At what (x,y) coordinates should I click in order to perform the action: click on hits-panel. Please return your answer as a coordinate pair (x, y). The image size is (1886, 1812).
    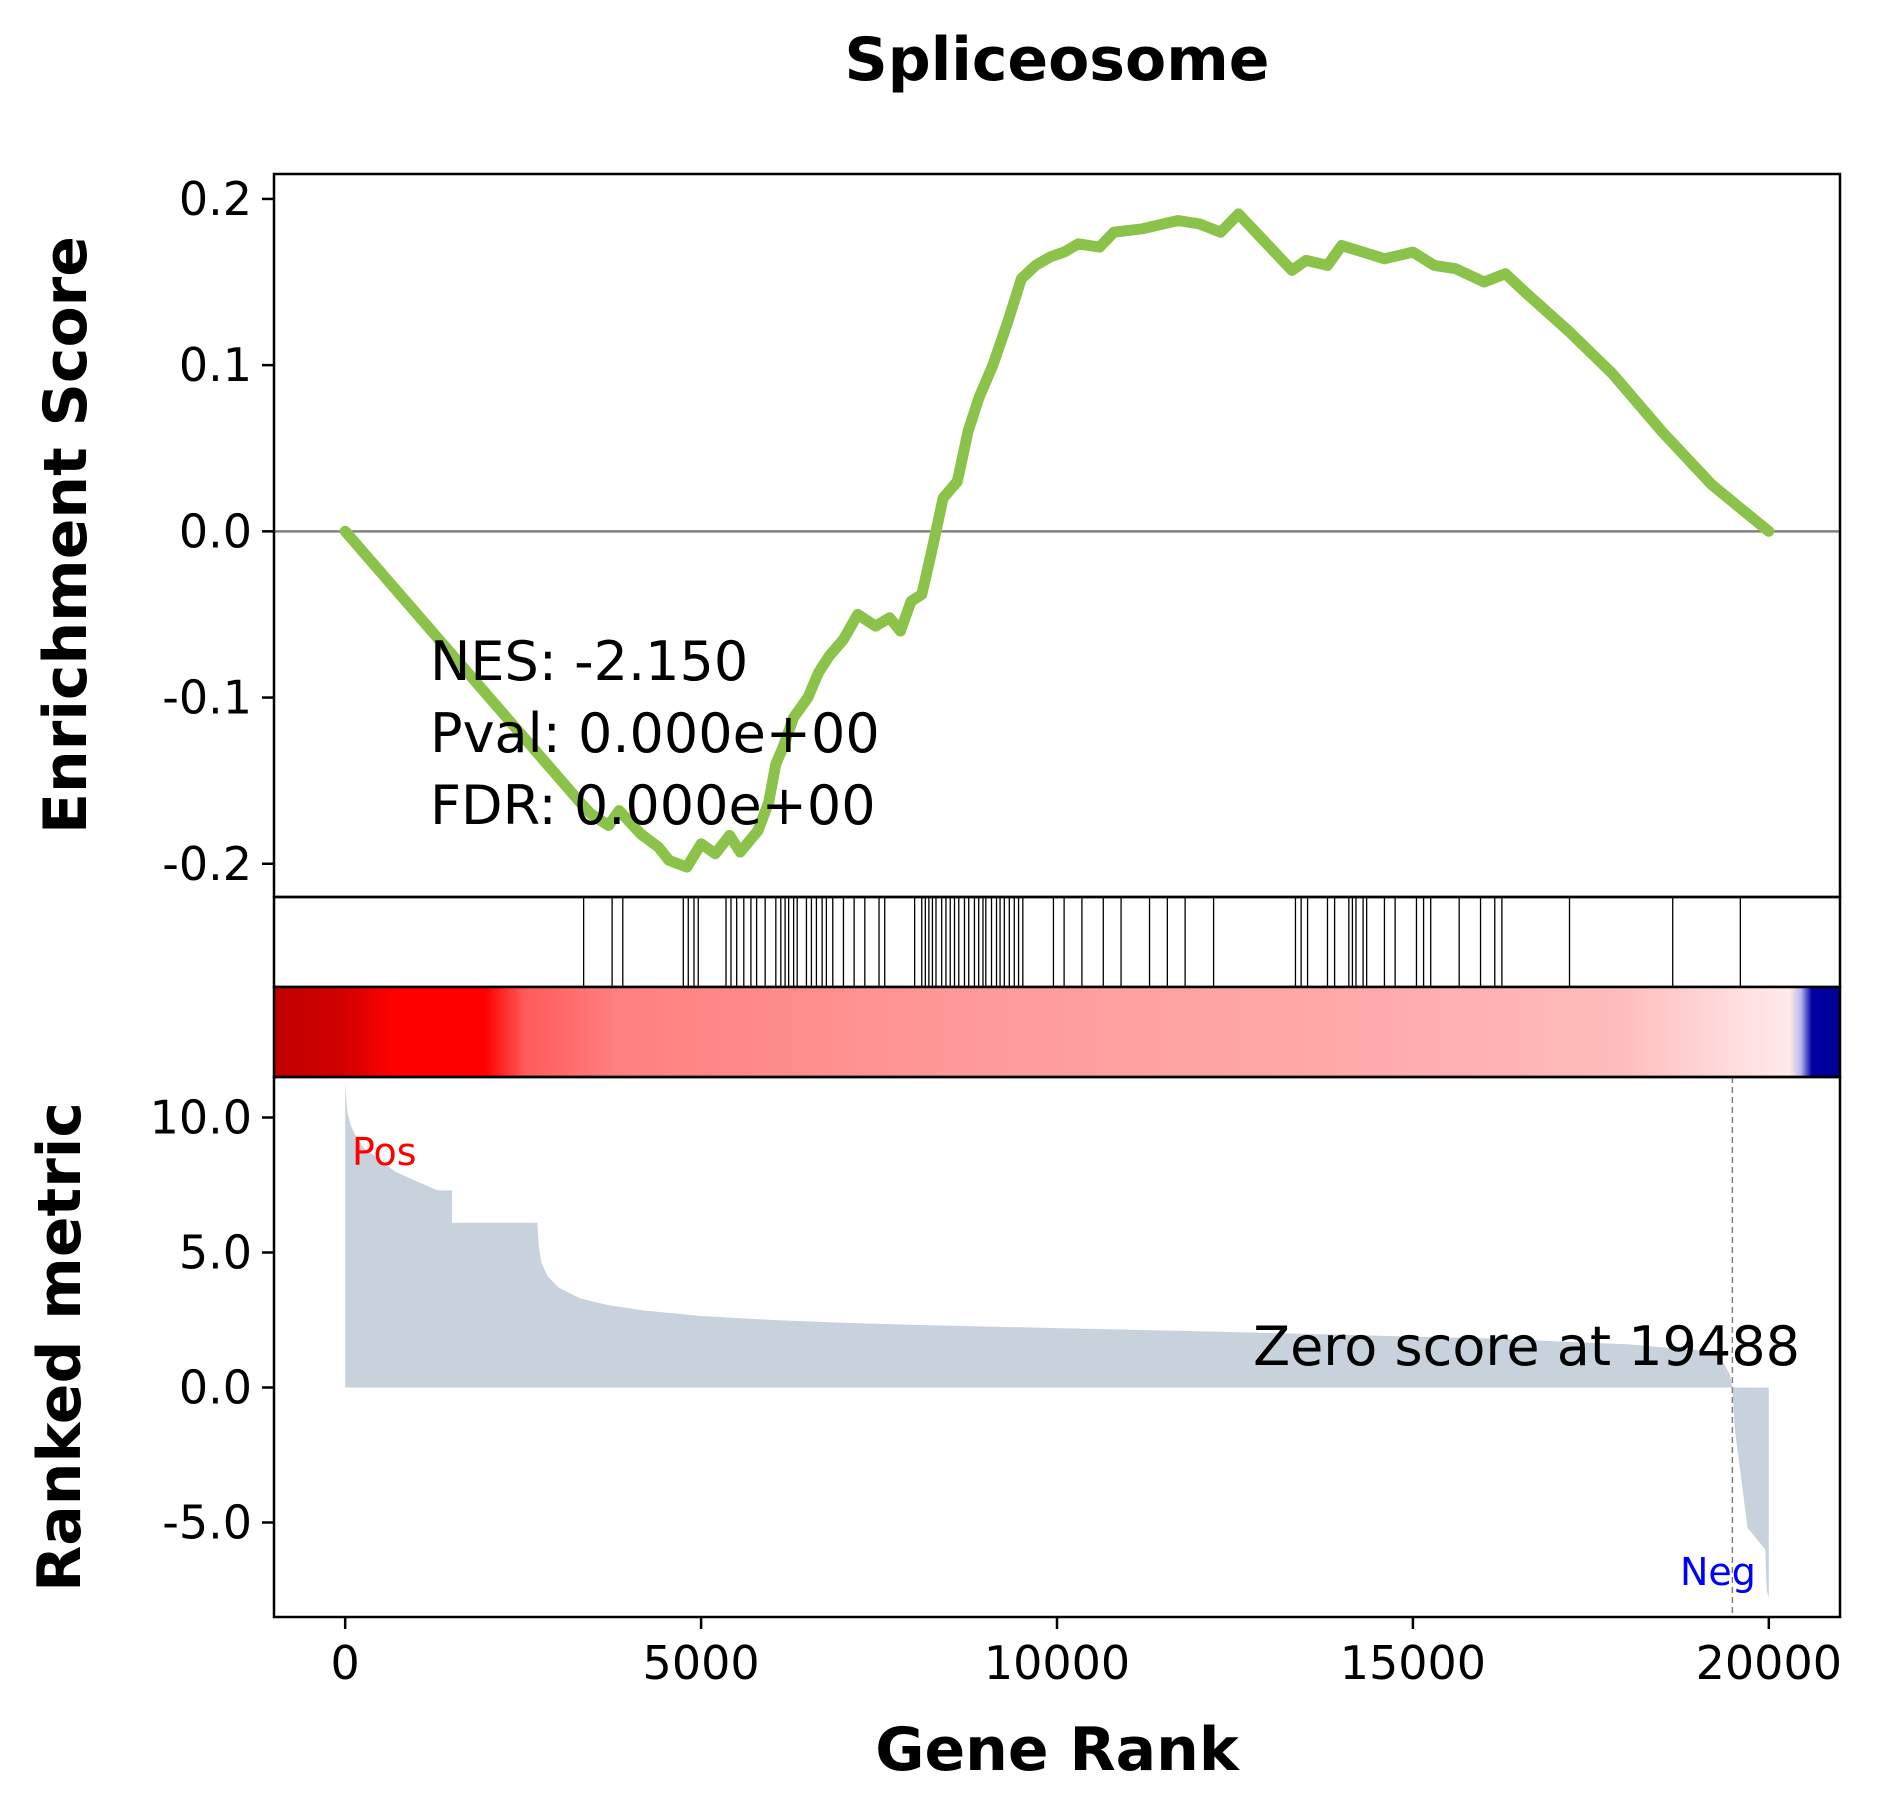
    Looking at the image, I should click on (1057, 942).